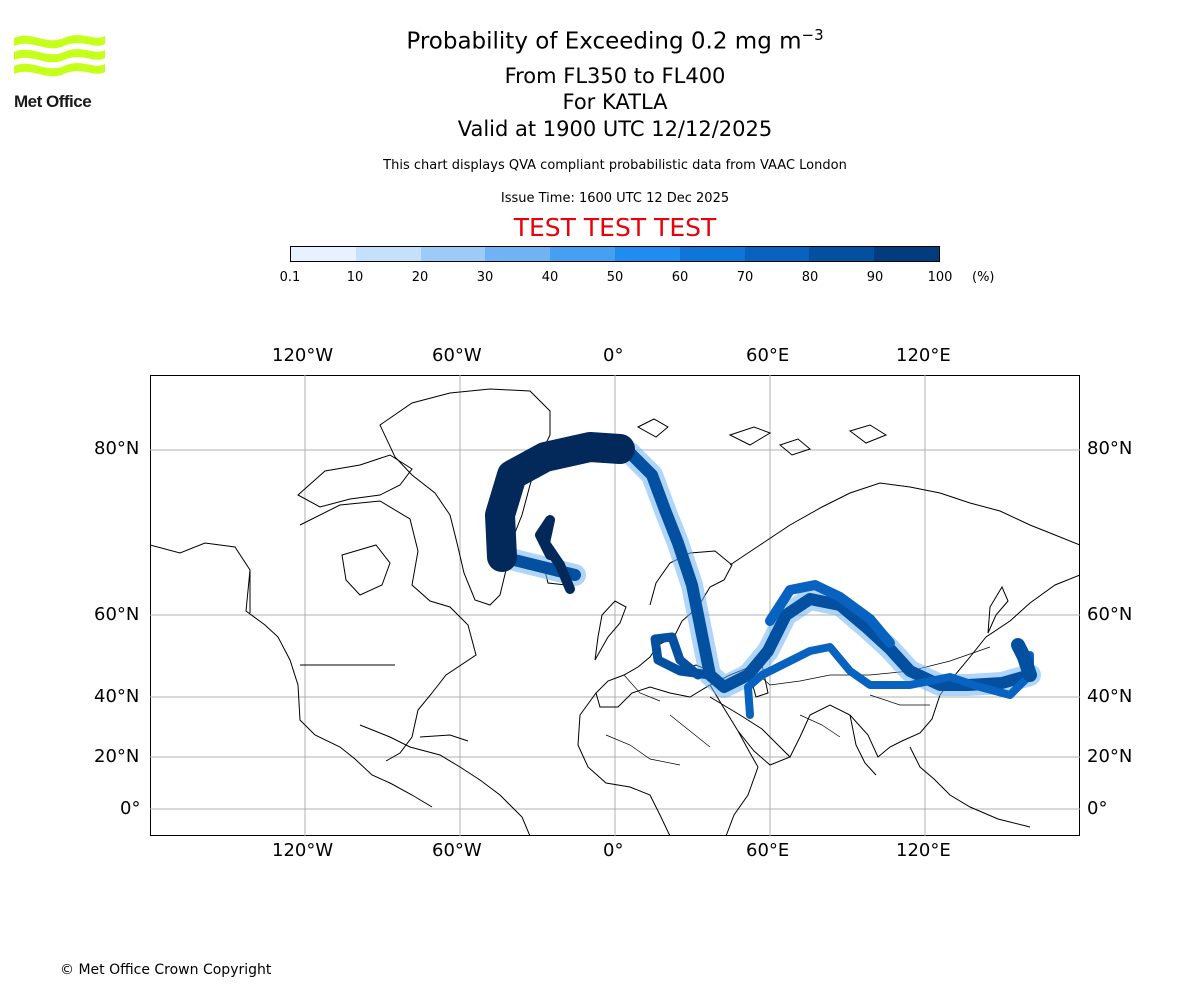 The image size is (1200, 1000). I want to click on right-lat-label: 0°, so click(1097, 808).